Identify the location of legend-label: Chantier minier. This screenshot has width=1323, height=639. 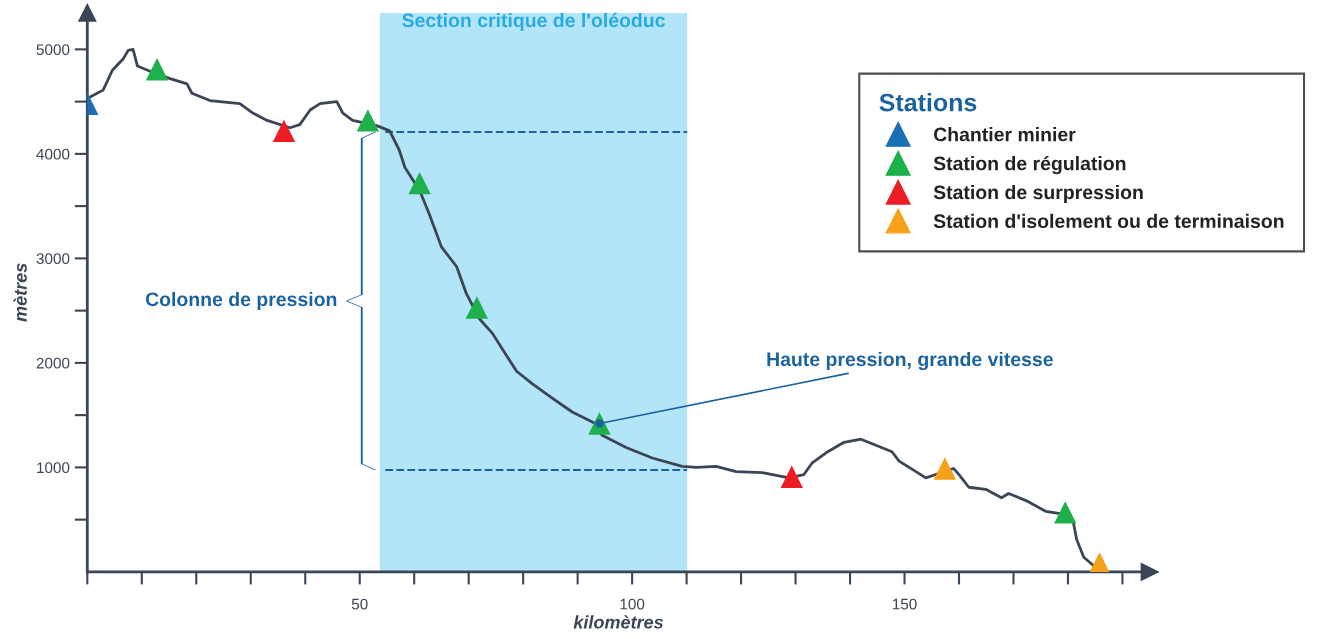
(1004, 134).